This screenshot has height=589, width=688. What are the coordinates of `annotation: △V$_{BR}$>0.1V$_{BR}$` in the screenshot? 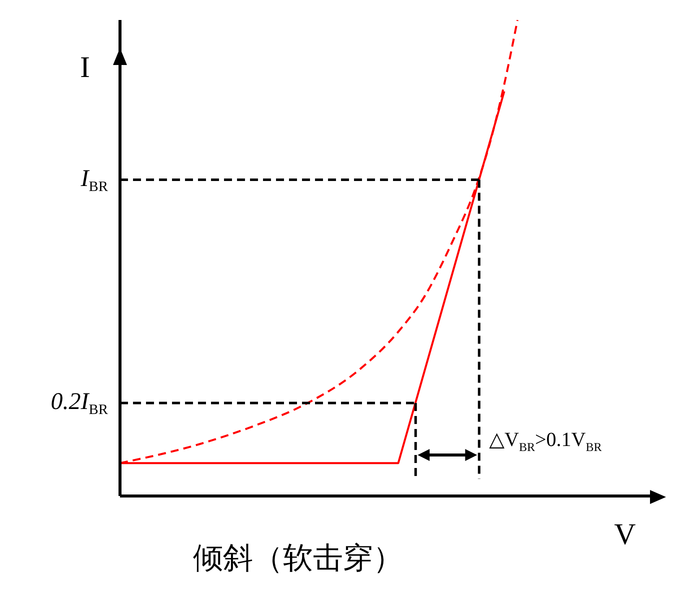 It's located at (545, 441).